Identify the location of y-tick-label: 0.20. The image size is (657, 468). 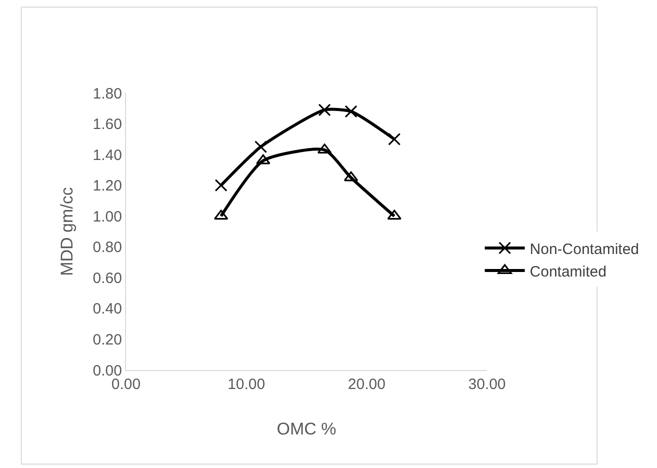
(107, 339).